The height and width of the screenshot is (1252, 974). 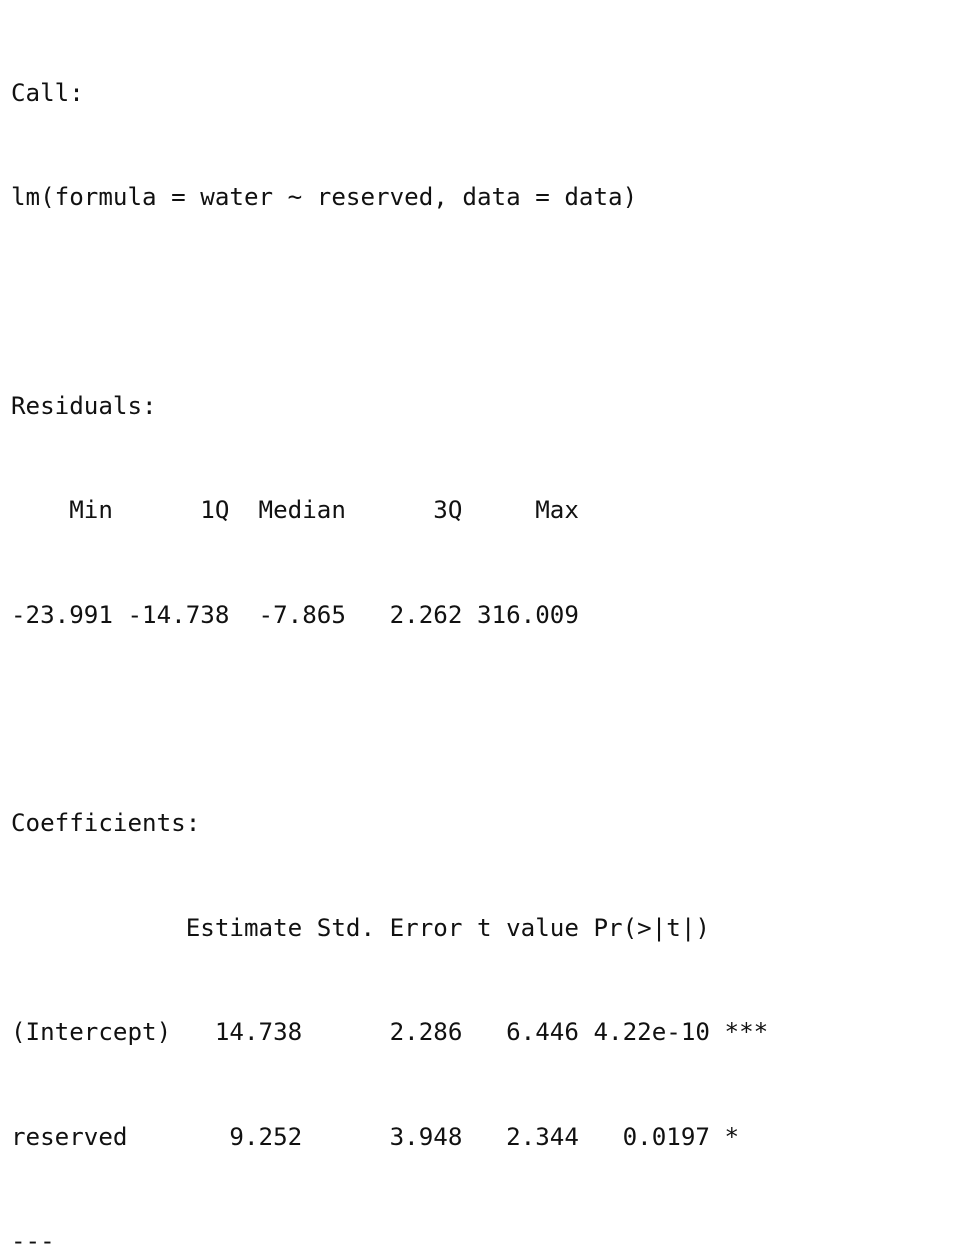 What do you see at coordinates (84, 405) in the screenshot?
I see `residuals-heading: Residuals:` at bounding box center [84, 405].